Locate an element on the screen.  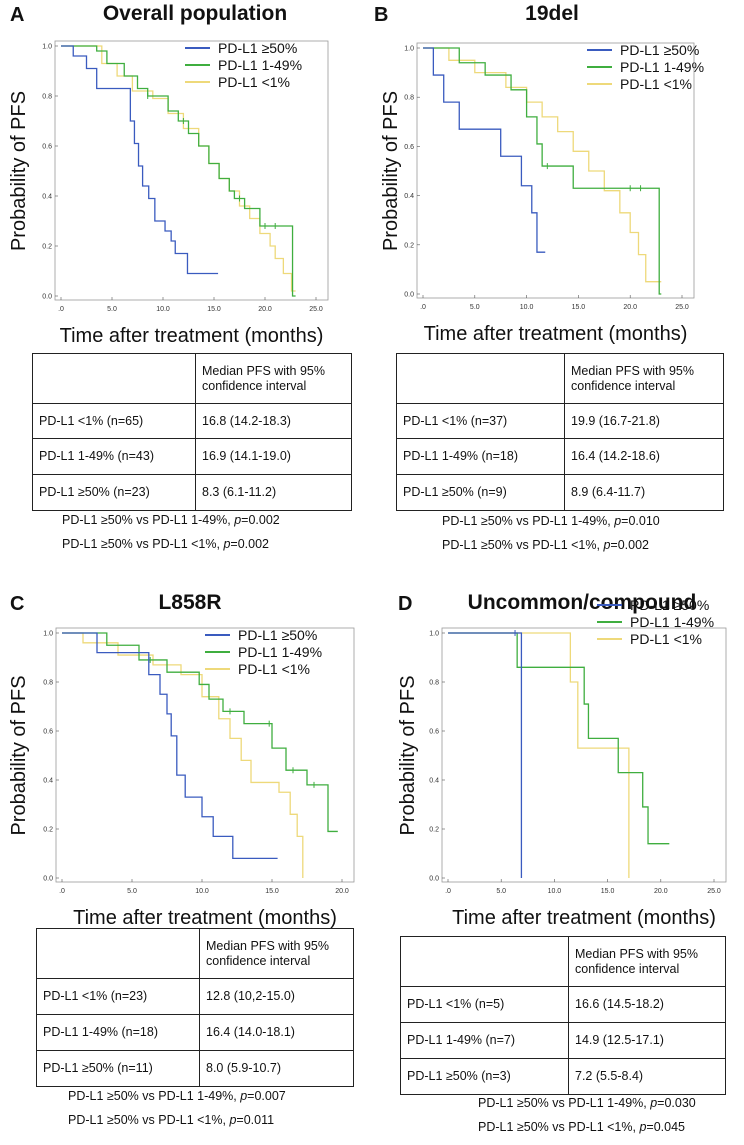
table-row: PD-L1 <1% (n=65) 16.8 (14.2-18.3) is located at coordinates (192, 421).